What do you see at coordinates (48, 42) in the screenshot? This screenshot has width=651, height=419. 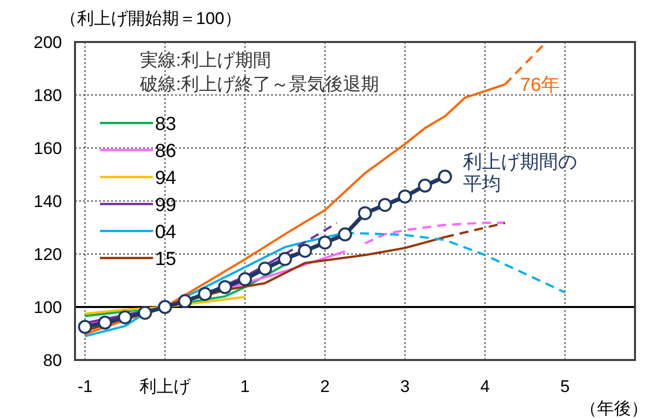 I see `y-tick-label: 200` at bounding box center [48, 42].